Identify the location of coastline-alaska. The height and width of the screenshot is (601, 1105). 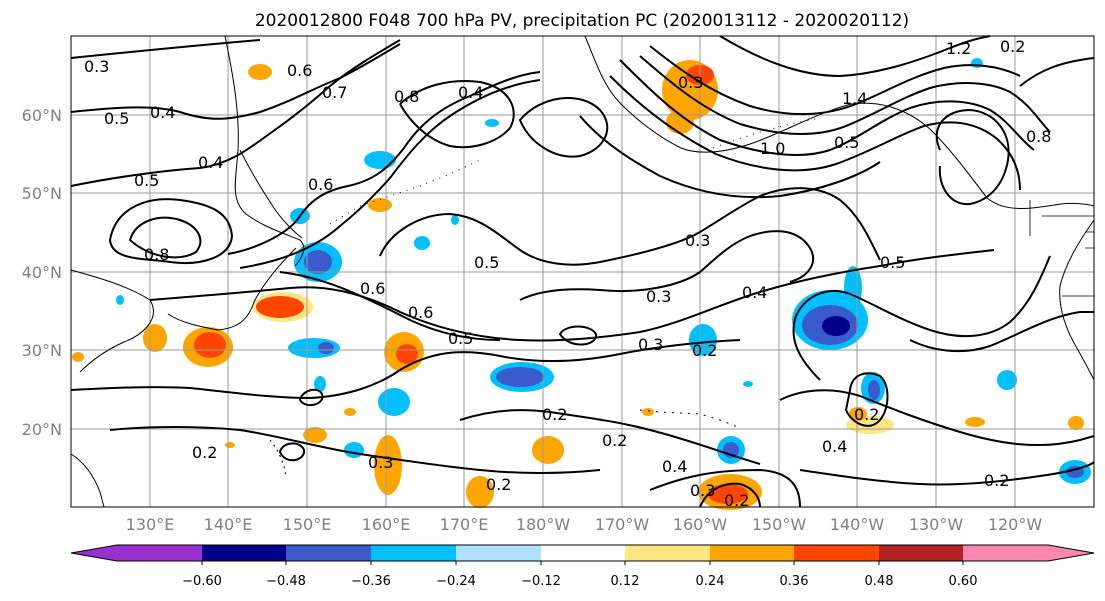
(839, 122).